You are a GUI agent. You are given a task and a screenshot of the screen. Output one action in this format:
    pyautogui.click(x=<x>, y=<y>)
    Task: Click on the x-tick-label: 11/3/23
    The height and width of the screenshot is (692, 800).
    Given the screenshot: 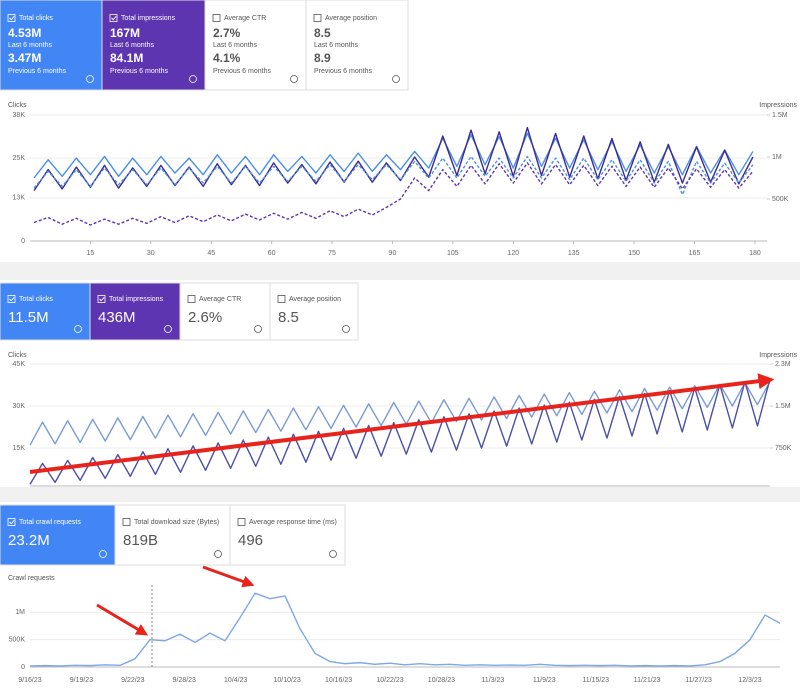 What is the action you would take?
    pyautogui.click(x=492, y=680)
    